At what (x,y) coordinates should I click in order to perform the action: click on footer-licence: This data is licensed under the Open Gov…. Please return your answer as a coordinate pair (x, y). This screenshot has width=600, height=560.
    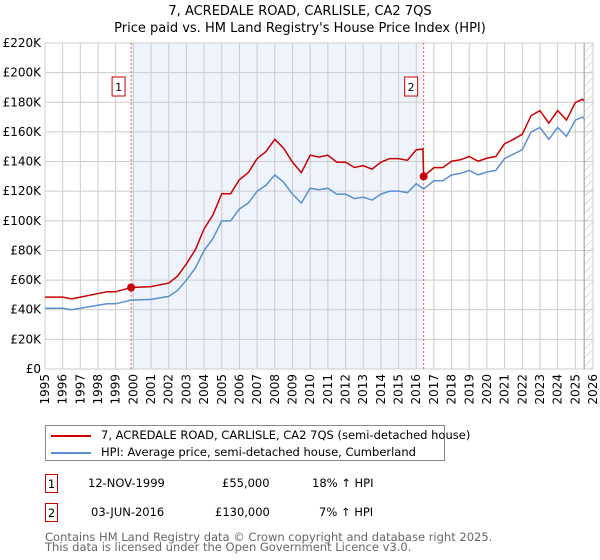
    Looking at the image, I should click on (228, 547).